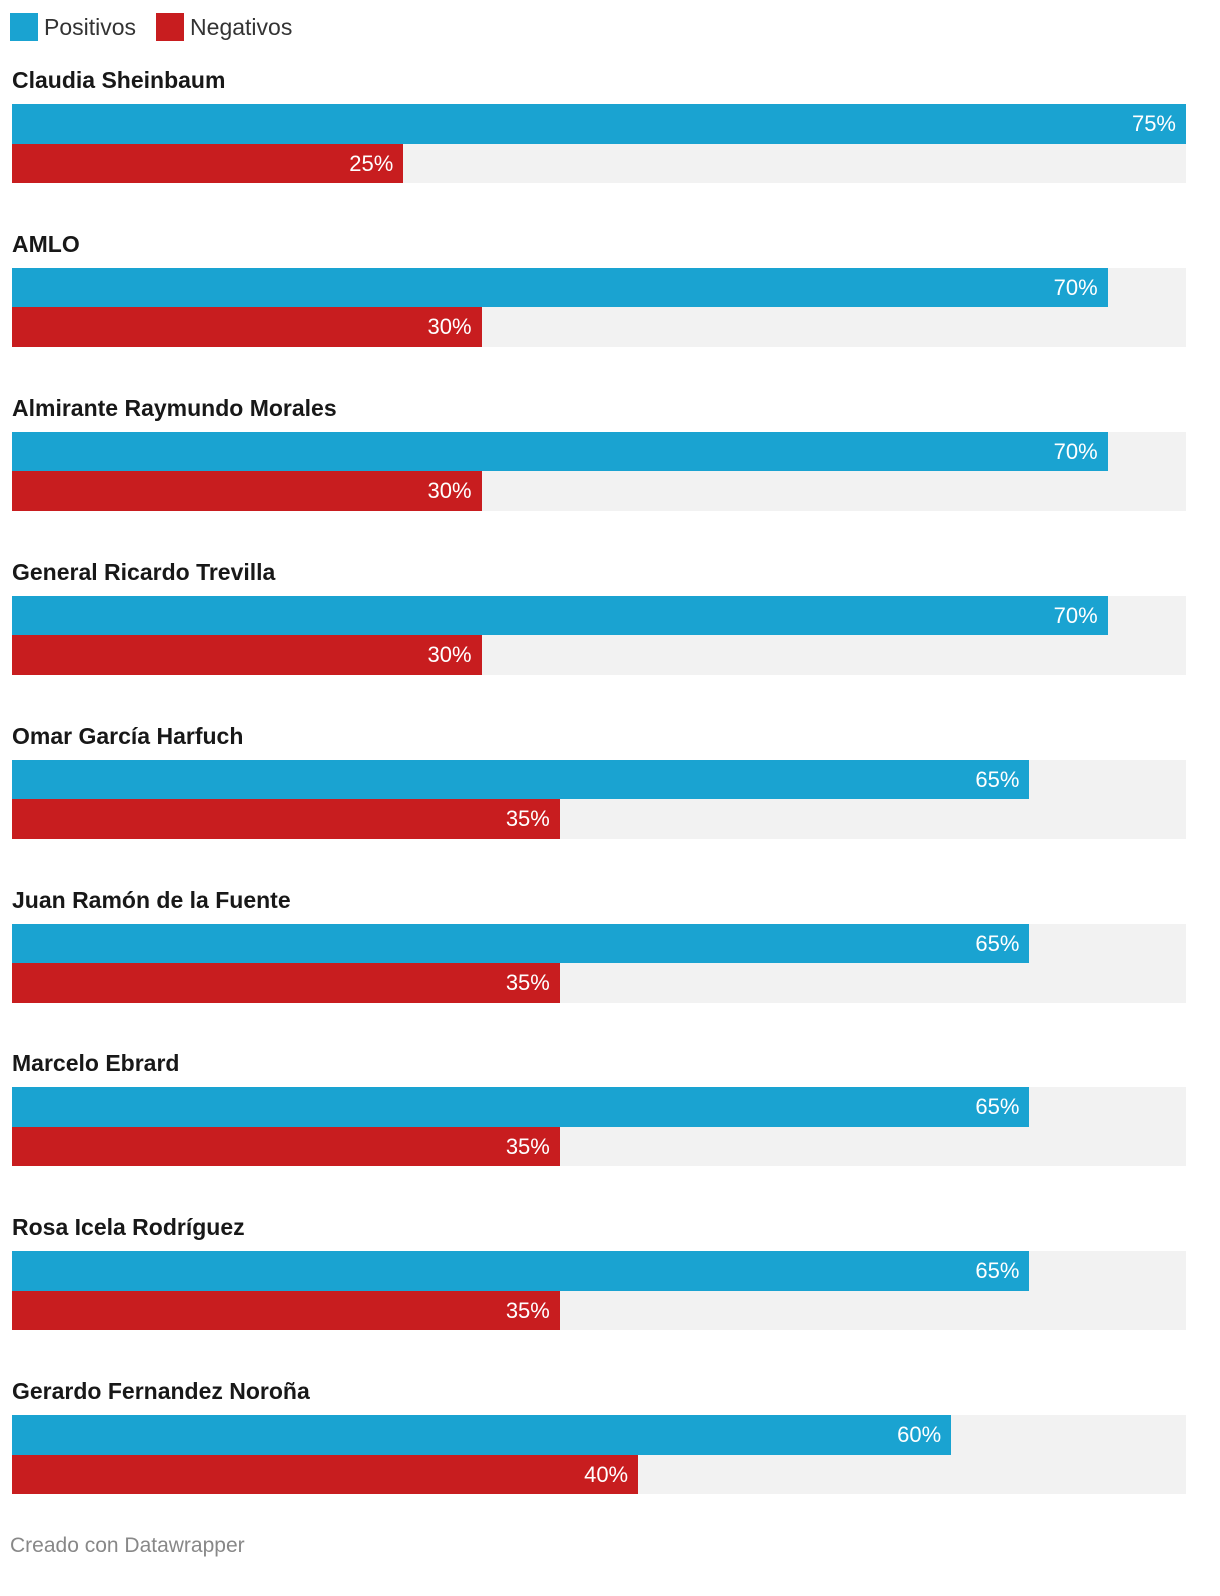 This screenshot has width=1220, height=1596. I want to click on group-title: General Ricardo Trevilla, so click(144, 571).